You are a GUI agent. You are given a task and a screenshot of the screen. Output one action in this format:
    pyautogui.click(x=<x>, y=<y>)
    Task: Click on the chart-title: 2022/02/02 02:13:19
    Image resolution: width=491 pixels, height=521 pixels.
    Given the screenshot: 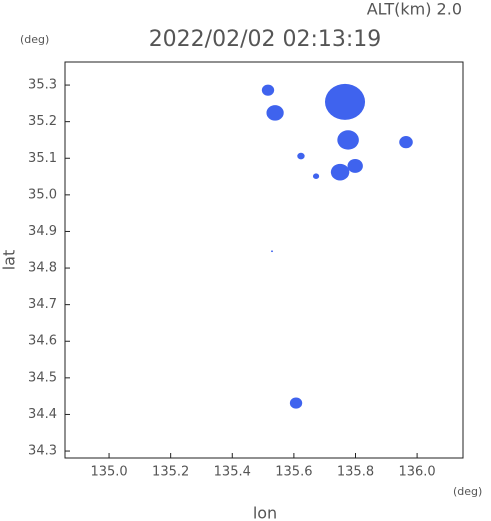 What is the action you would take?
    pyautogui.click(x=265, y=39)
    